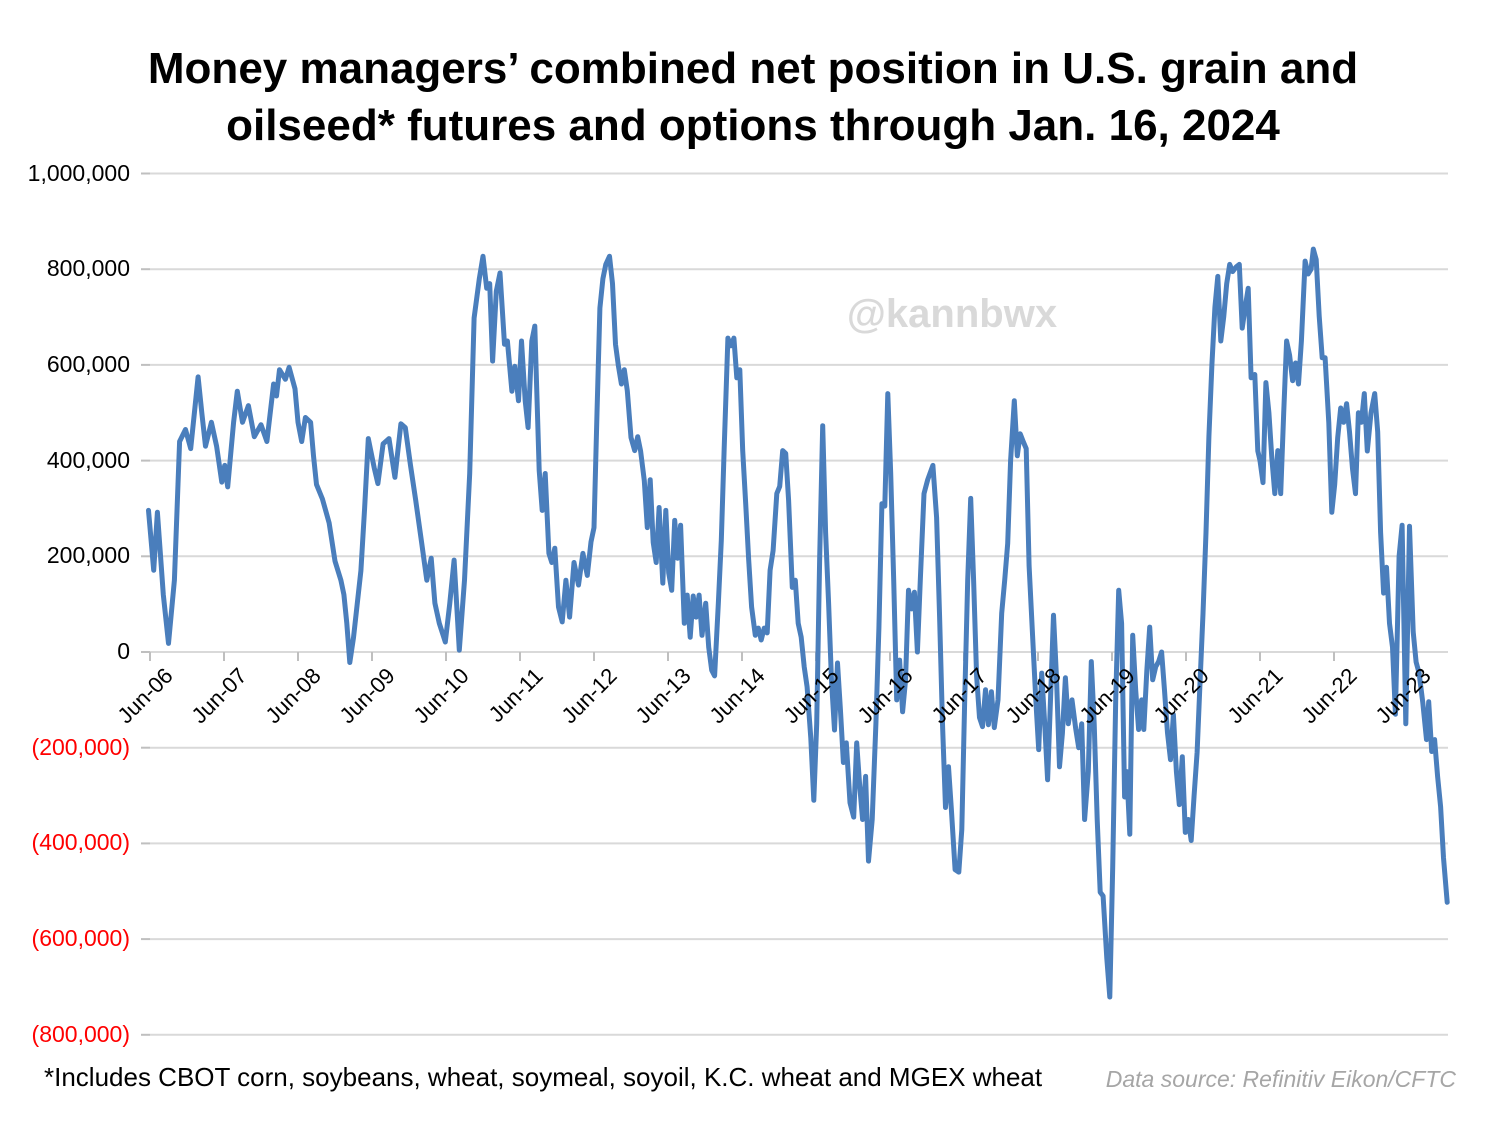 The width and height of the screenshot is (1506, 1125). Describe the element at coordinates (88, 363) in the screenshot. I see `y-axis-label: 600,000` at that location.